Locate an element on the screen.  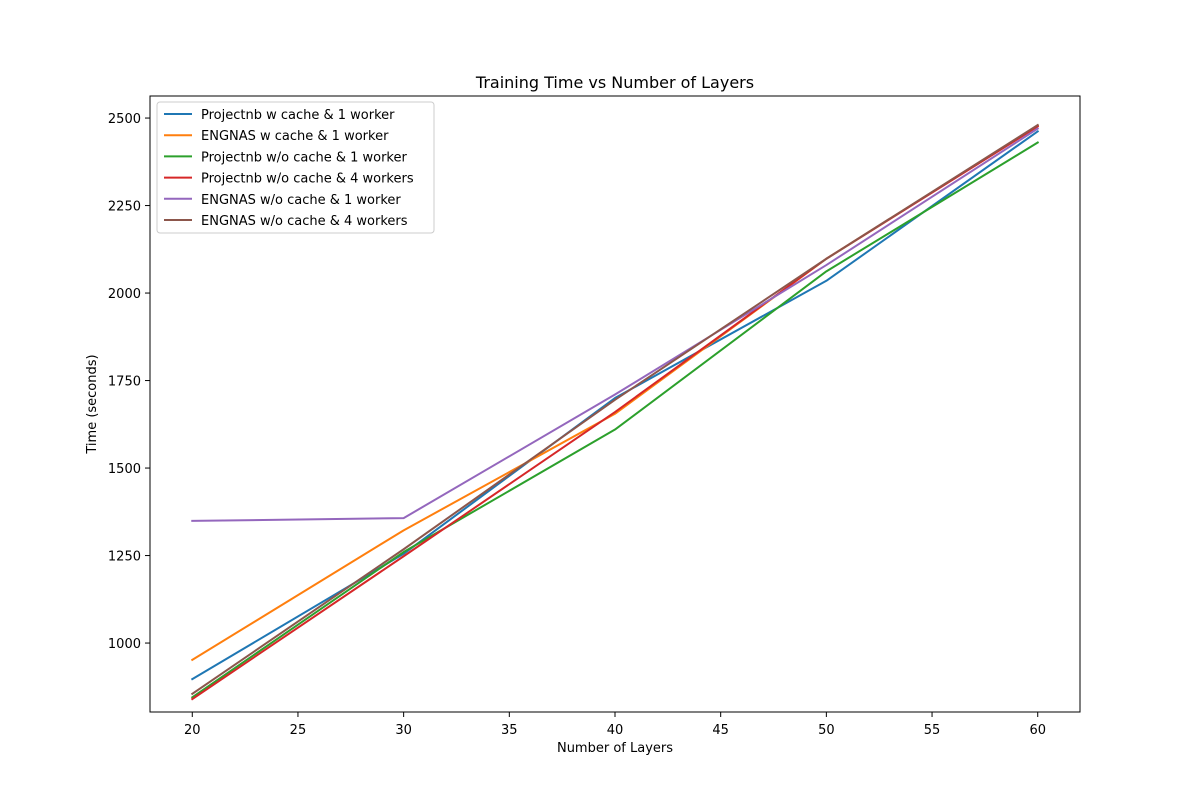
x-tick-label: 25 is located at coordinates (298, 730).